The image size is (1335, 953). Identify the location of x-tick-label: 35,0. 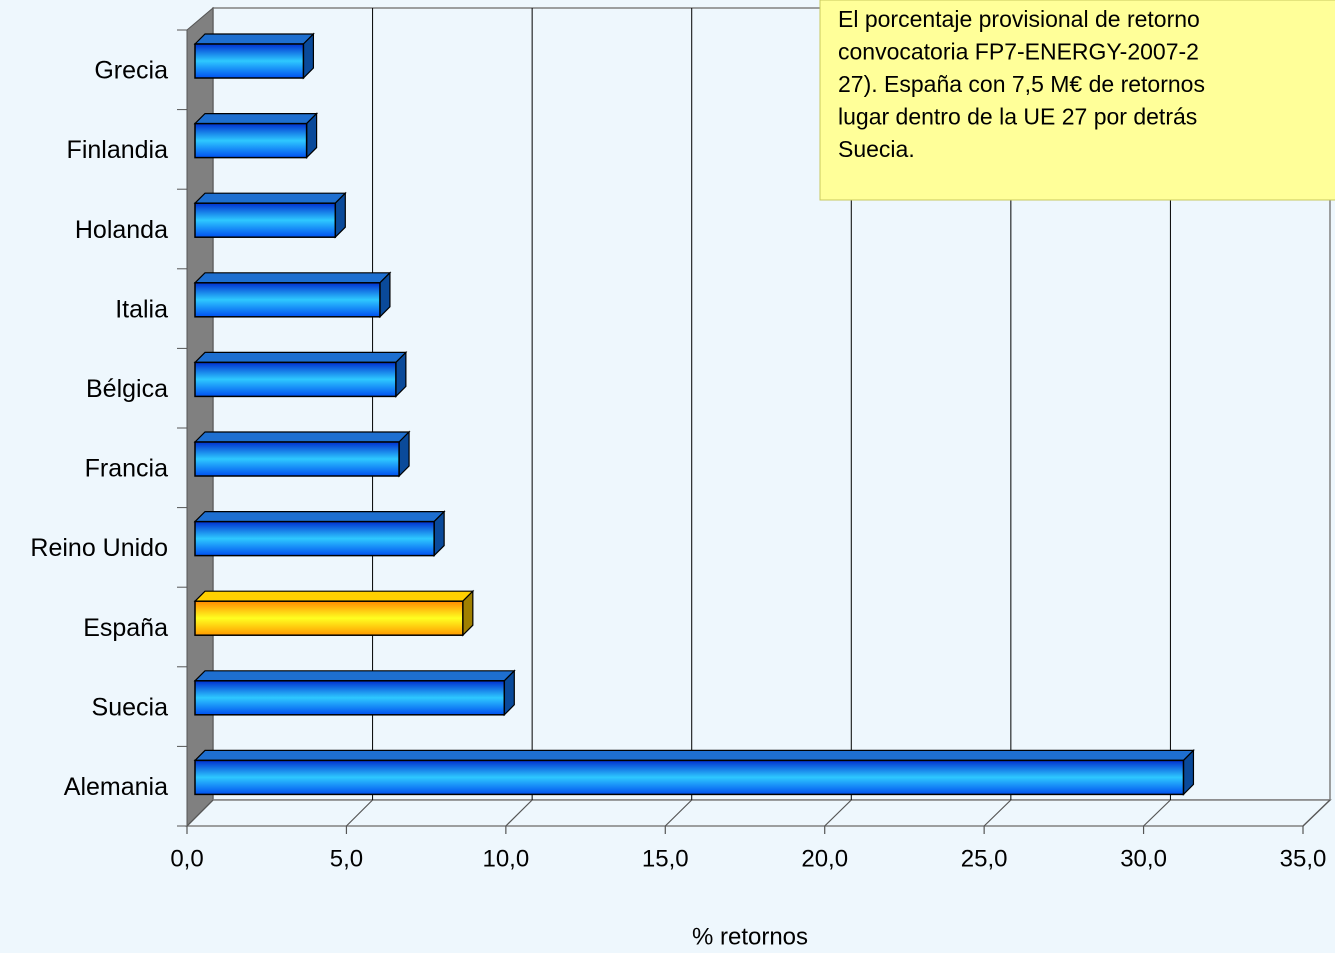
(1303, 858).